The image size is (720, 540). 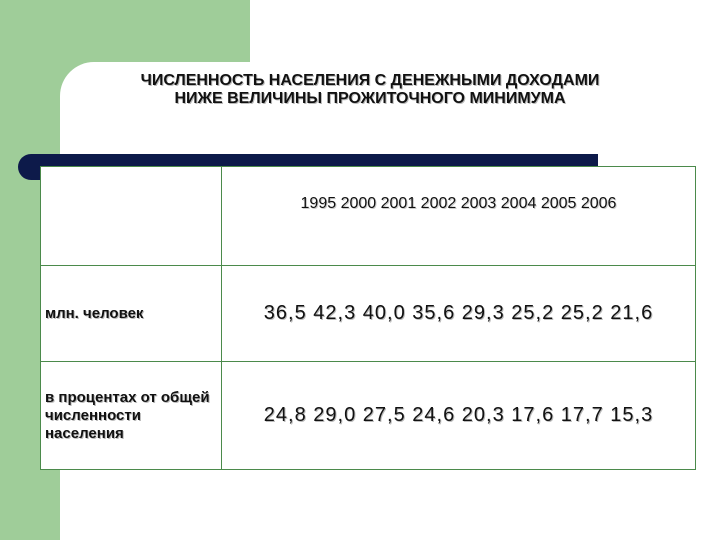 What do you see at coordinates (518, 203) in the screenshot?
I see `year-2004: 2004` at bounding box center [518, 203].